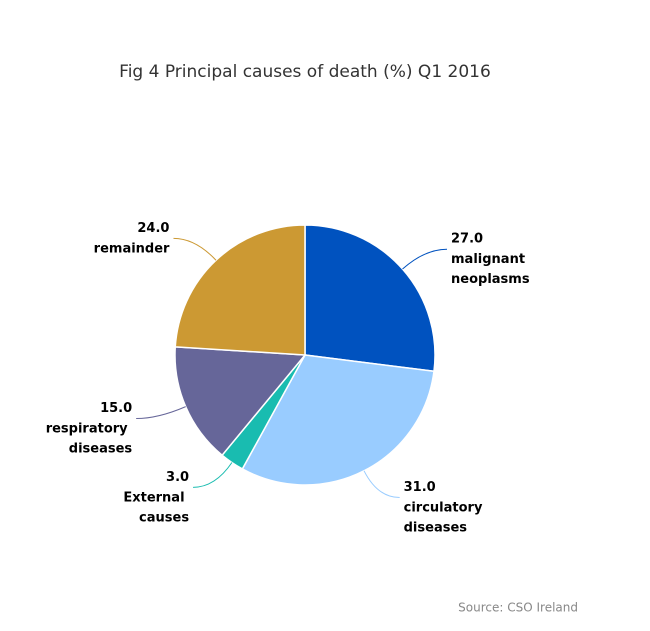  Describe the element at coordinates (132, 248) in the screenshot. I see `category-label: remainder` at that location.